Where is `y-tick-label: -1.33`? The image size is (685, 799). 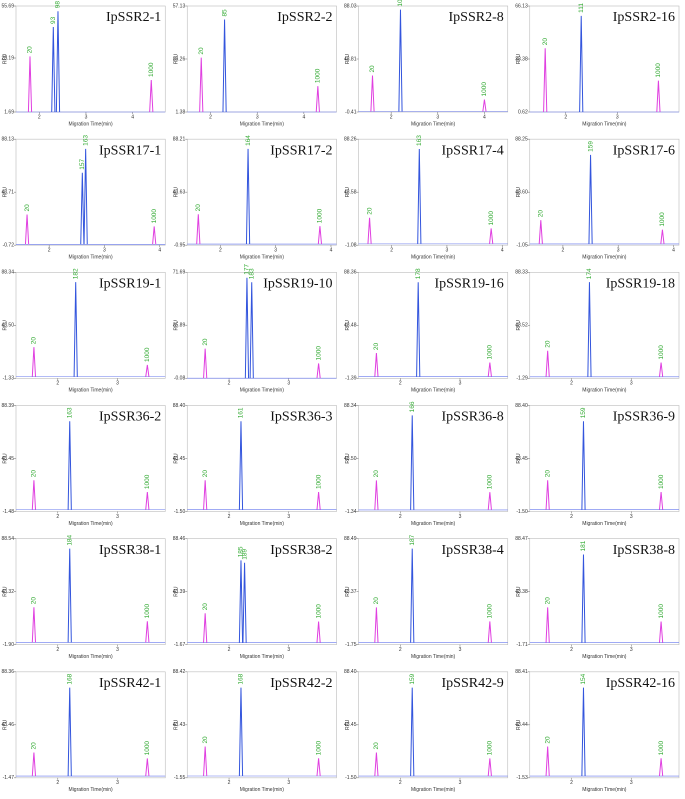
y-tick-label: -1.33 is located at coordinates (9, 379).